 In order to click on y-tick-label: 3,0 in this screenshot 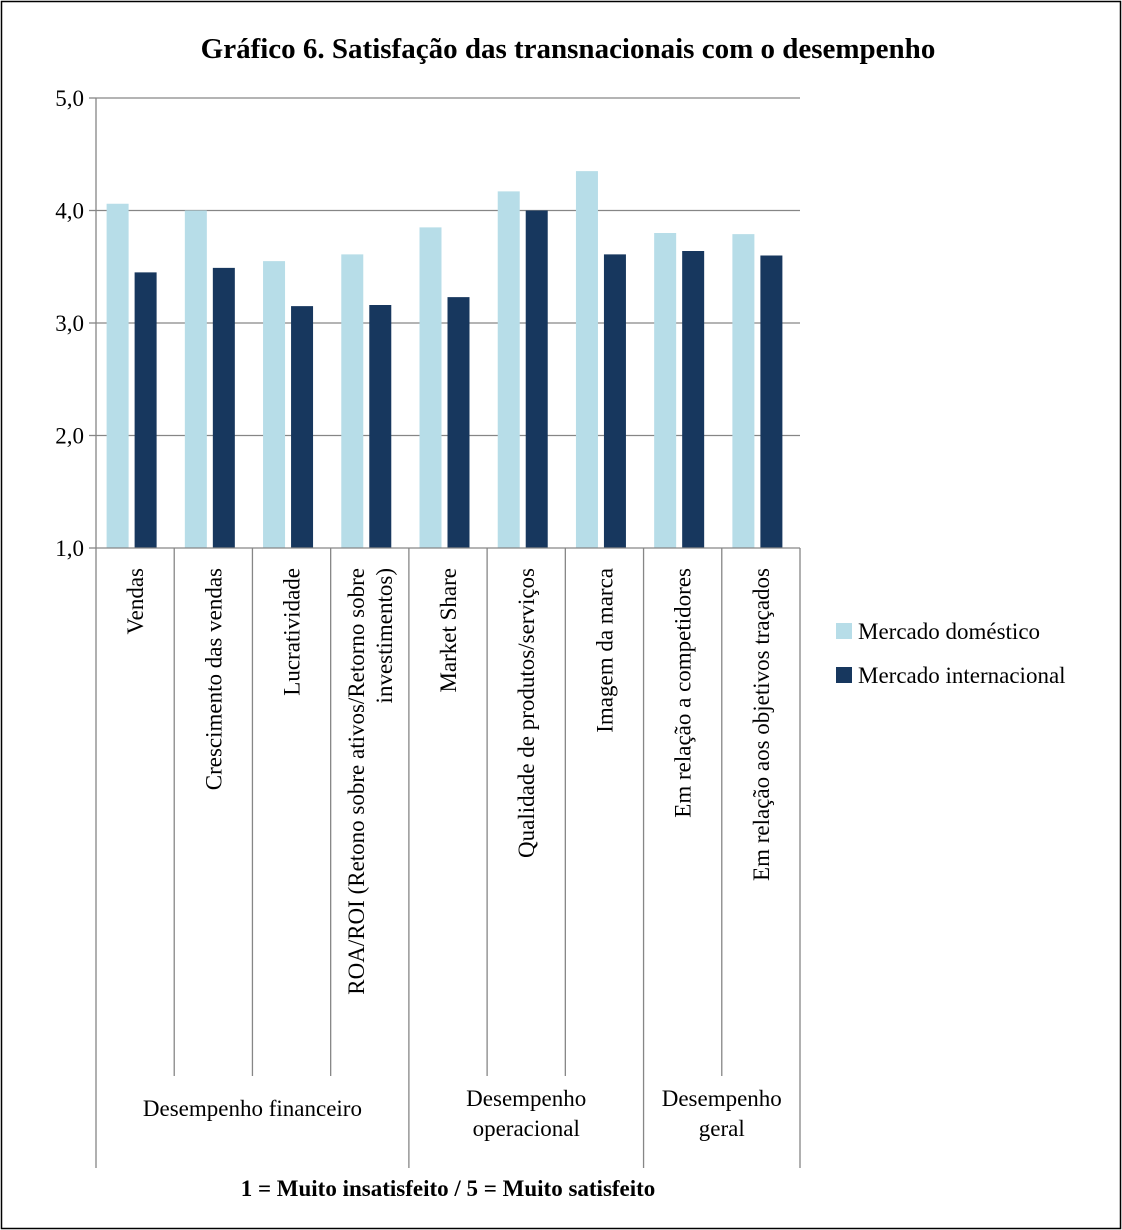, I will do `click(69, 323)`.